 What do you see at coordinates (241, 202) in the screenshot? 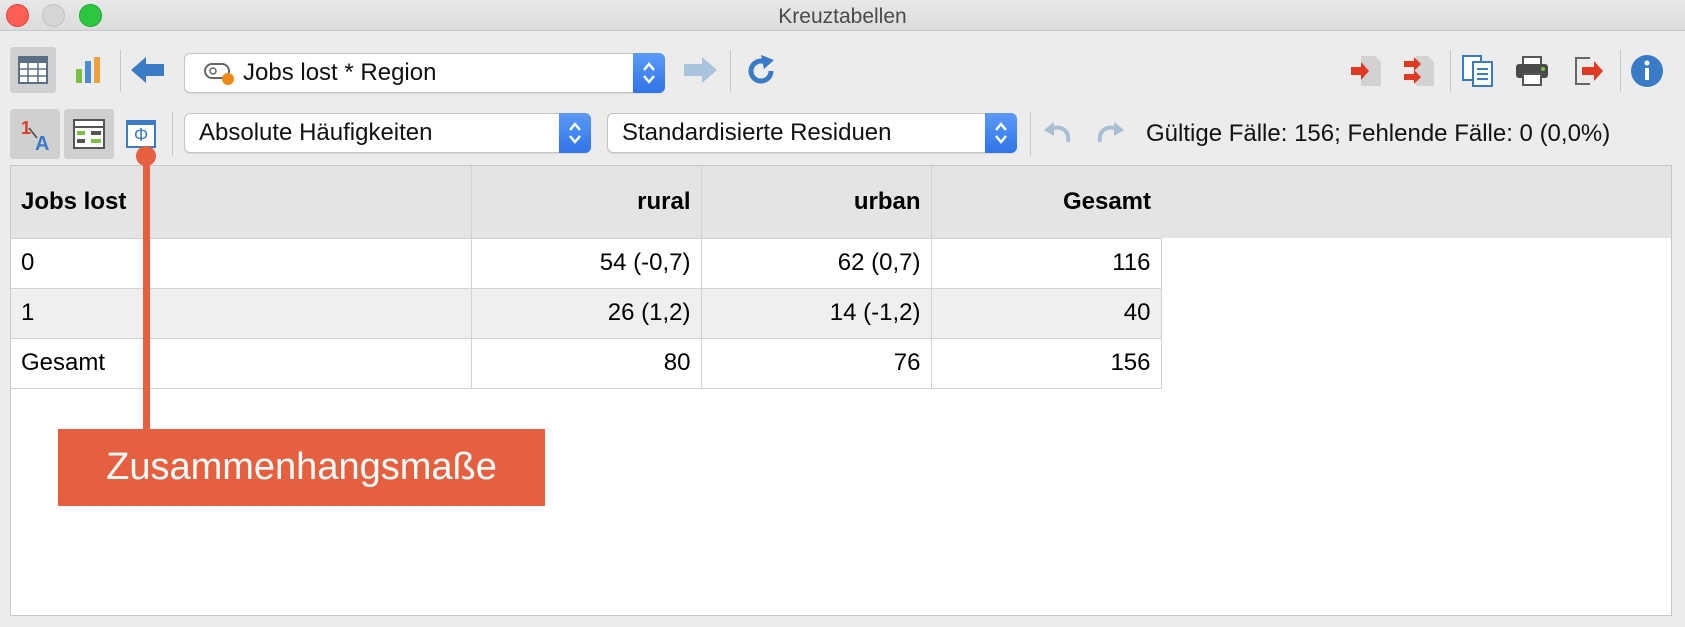
I see `column-header: Jobs lost` at bounding box center [241, 202].